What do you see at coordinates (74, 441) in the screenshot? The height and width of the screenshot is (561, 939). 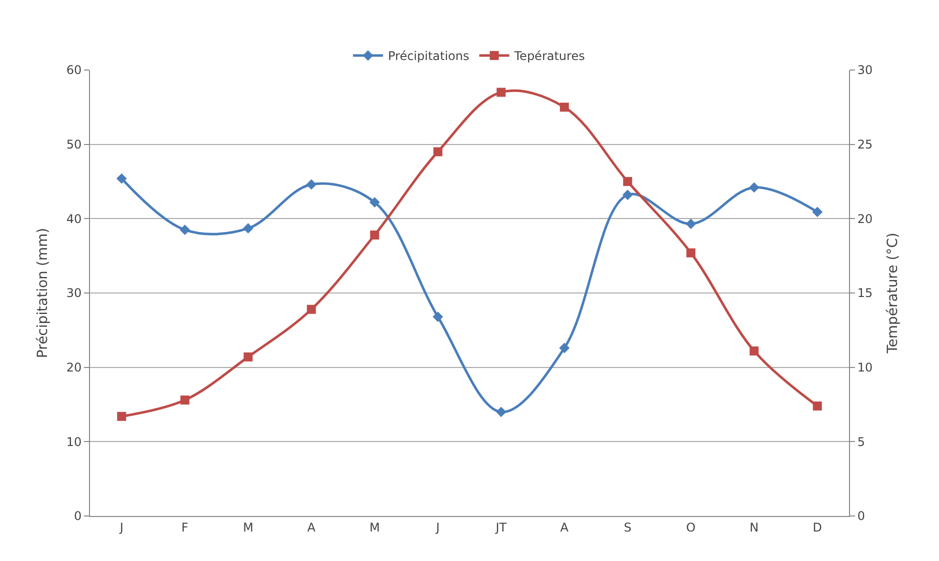 I see `y-tick-label: 10` at bounding box center [74, 441].